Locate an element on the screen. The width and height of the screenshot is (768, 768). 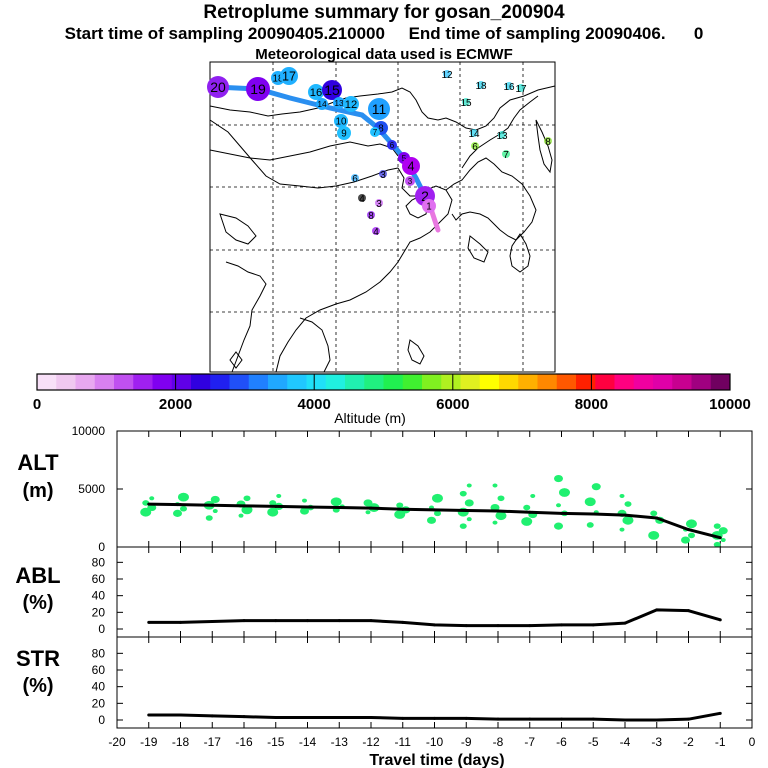
y-tick-label: 20 is located at coordinates (99, 703).